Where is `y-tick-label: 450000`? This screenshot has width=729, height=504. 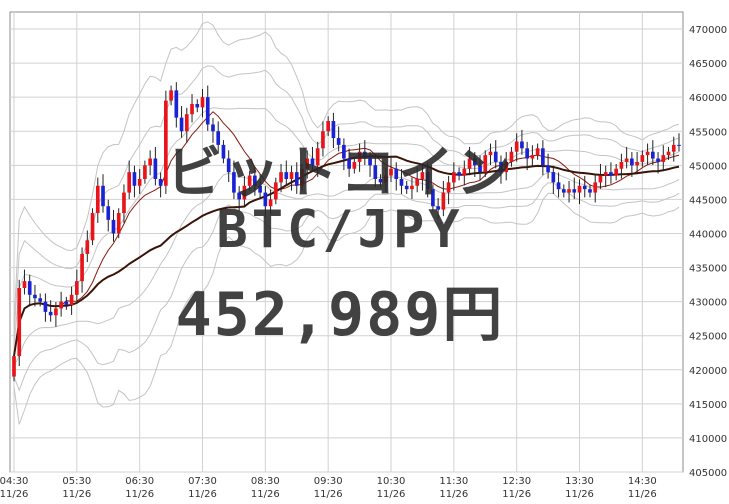
y-tick-label: 450000 is located at coordinates (708, 166).